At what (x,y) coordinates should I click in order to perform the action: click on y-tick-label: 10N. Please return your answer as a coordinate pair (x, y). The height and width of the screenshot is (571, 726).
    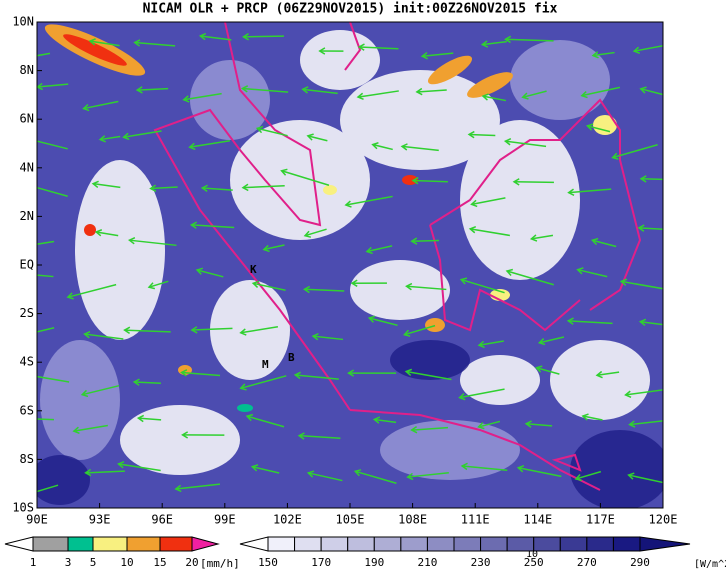
    Looking at the image, I should click on (23, 22).